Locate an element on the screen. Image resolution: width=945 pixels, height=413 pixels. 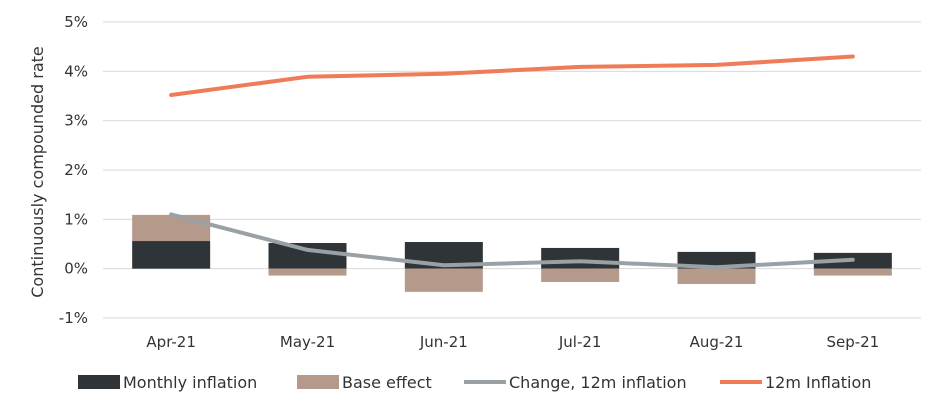
y-axis-title: Continuously compounded rate is located at coordinates (37, 172).